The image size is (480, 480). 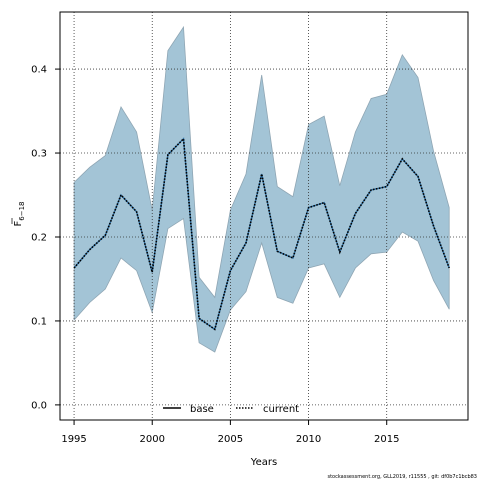 I want to click on y-tick-label: 0.3, so click(x=39, y=154).